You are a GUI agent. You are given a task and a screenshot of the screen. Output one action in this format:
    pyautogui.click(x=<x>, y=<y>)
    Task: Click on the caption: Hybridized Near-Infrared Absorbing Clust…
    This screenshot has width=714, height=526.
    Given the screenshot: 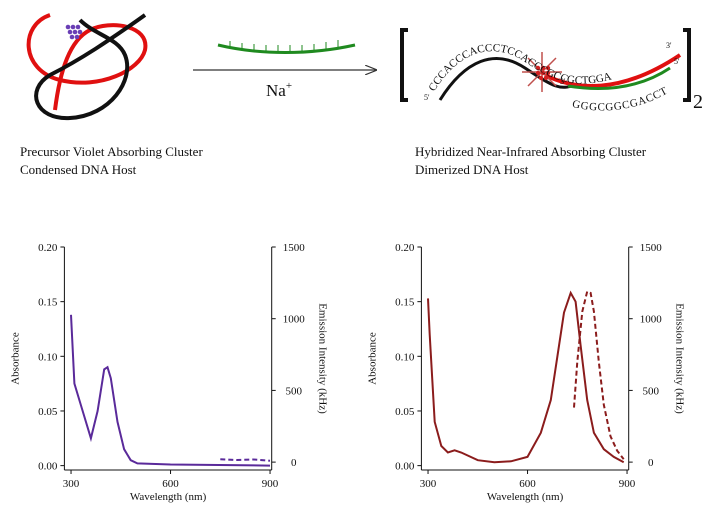 What is the action you would take?
    pyautogui.click(x=531, y=151)
    